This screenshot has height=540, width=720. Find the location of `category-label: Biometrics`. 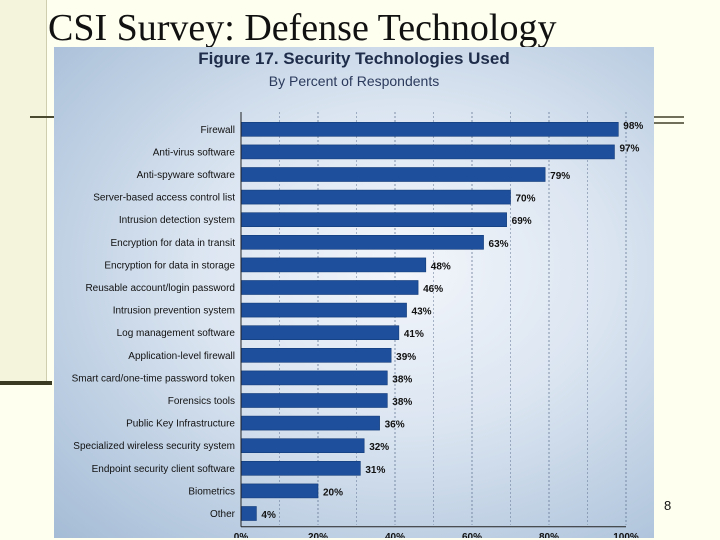

category-label: Biometrics is located at coordinates (211, 491).